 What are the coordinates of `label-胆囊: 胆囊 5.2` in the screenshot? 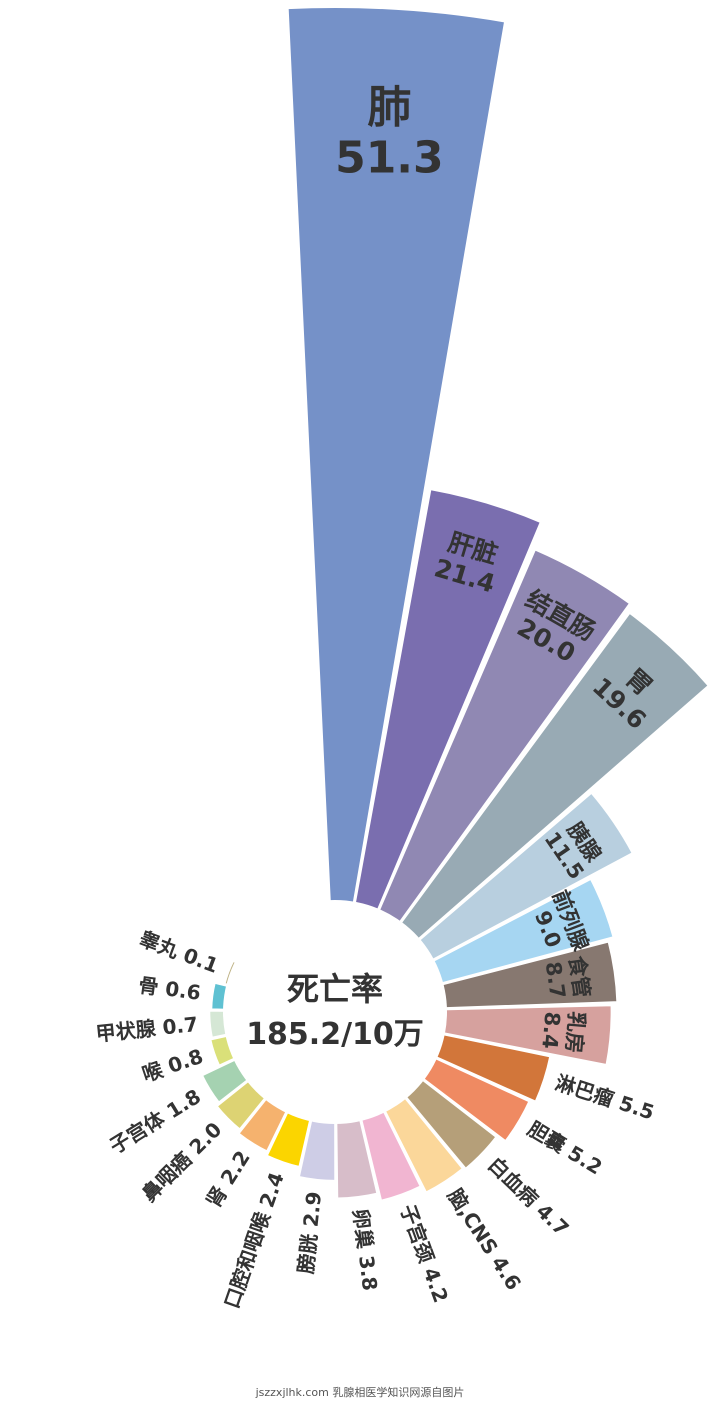 It's located at (564, 1147).